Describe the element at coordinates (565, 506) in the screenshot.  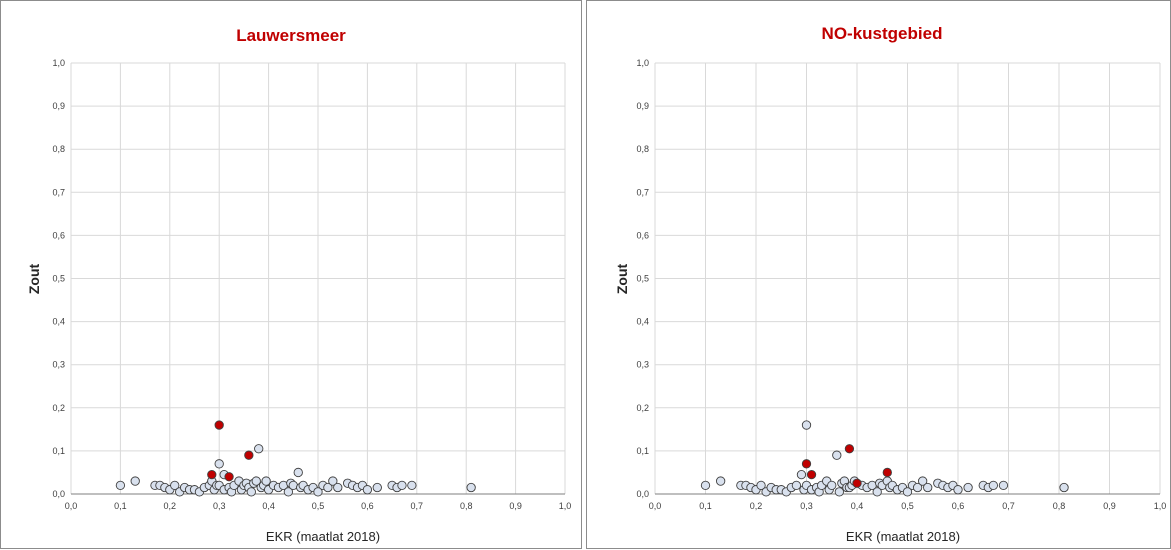
I see `x-tick-label: 1,0` at that location.